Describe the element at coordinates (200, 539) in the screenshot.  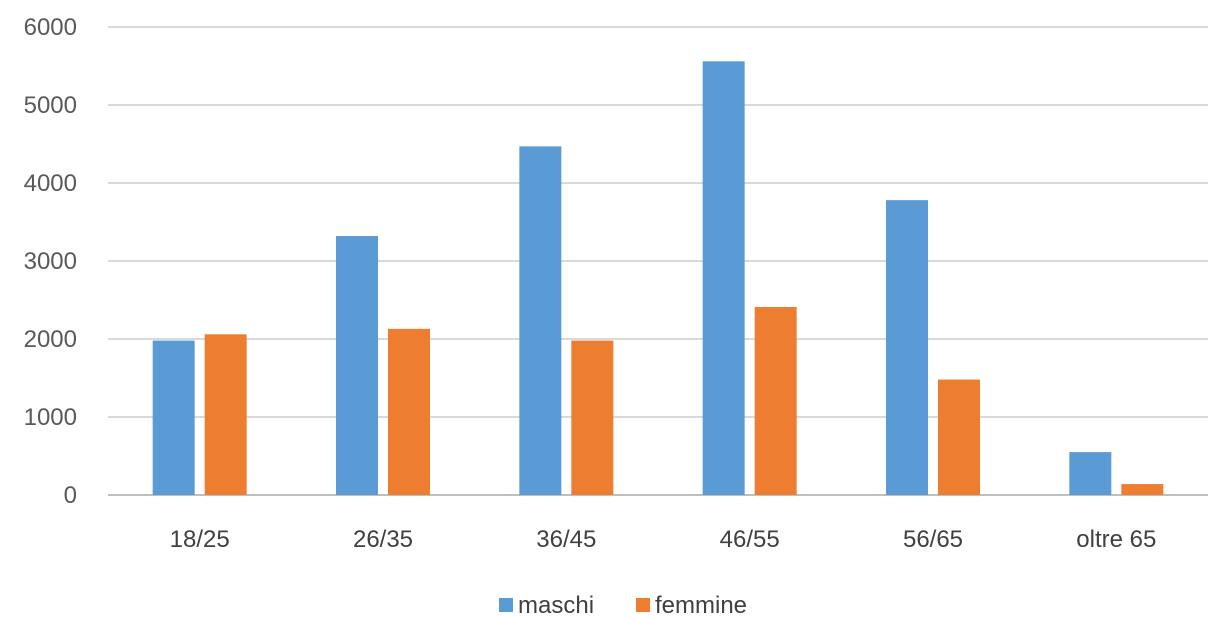
I see `x-category-label: 18/25` at that location.